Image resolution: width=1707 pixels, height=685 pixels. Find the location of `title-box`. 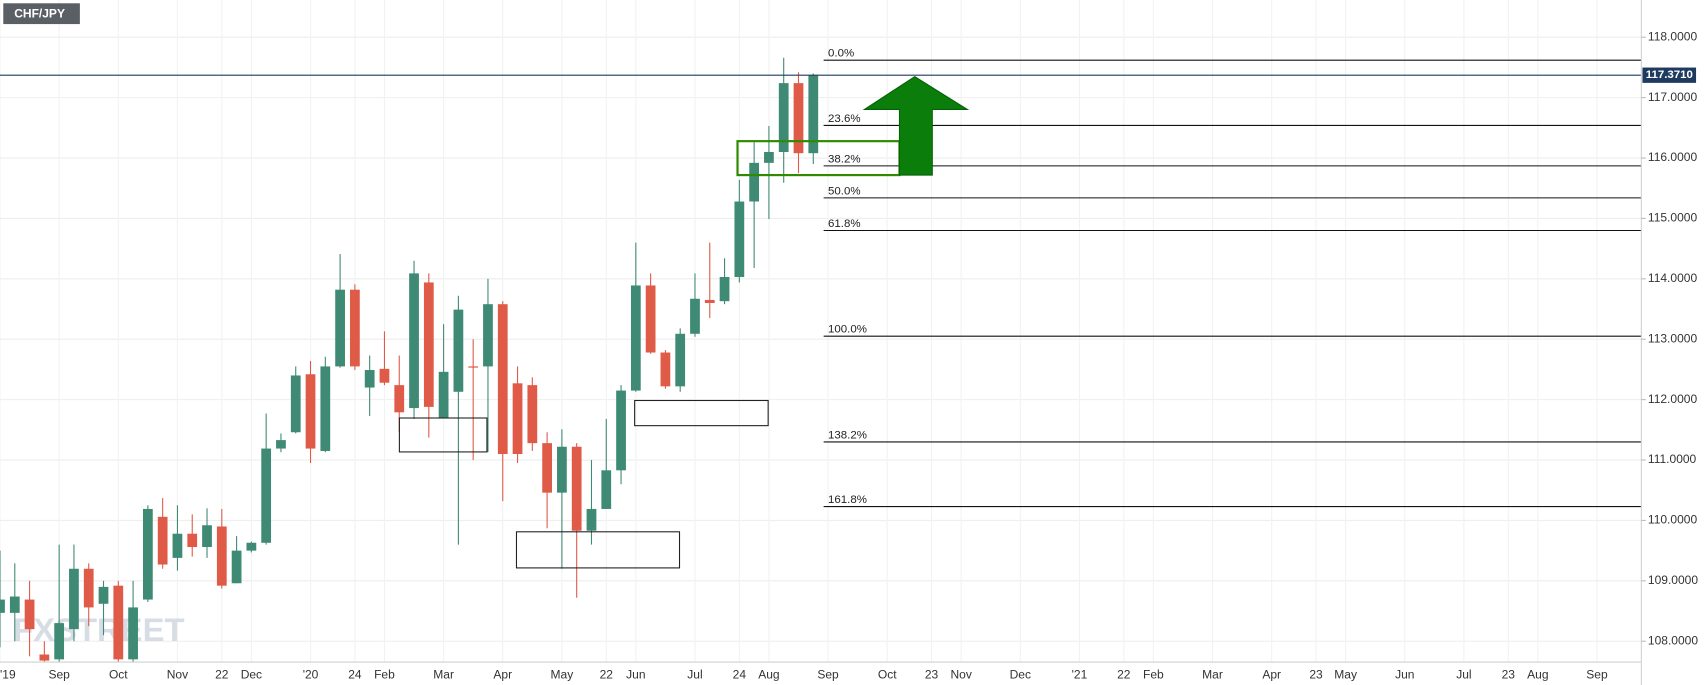

title-box is located at coordinates (41, 14).